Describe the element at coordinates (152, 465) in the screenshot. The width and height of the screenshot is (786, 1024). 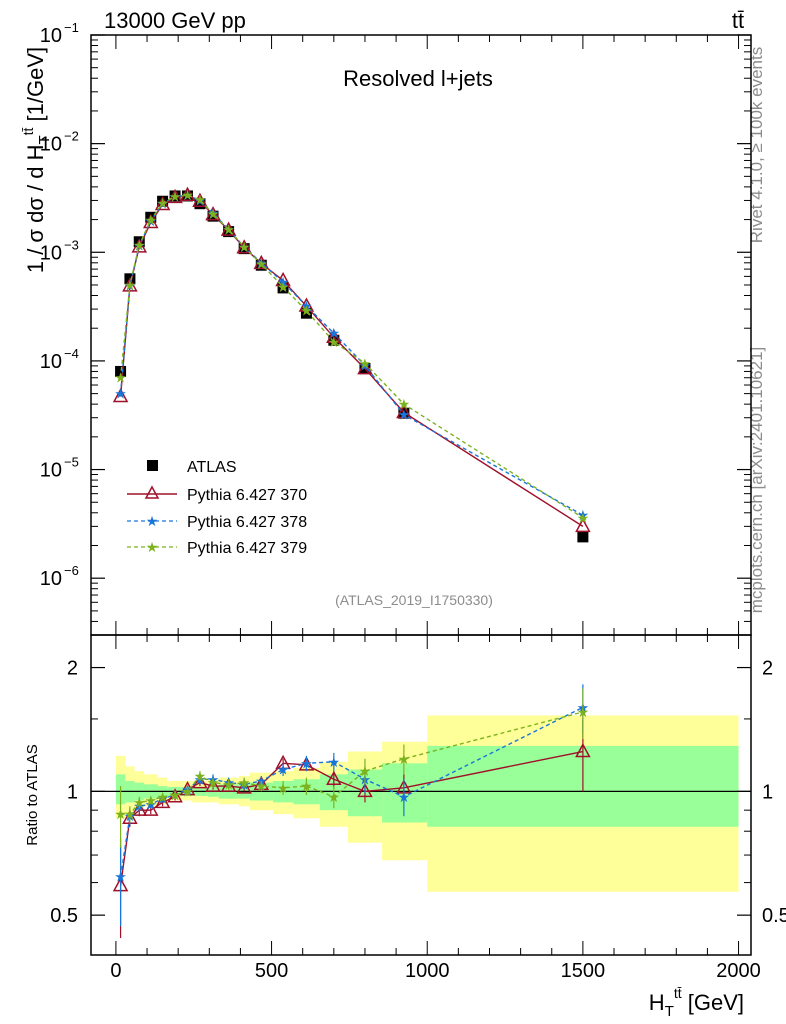
I see `legend-marker-atlas` at that location.